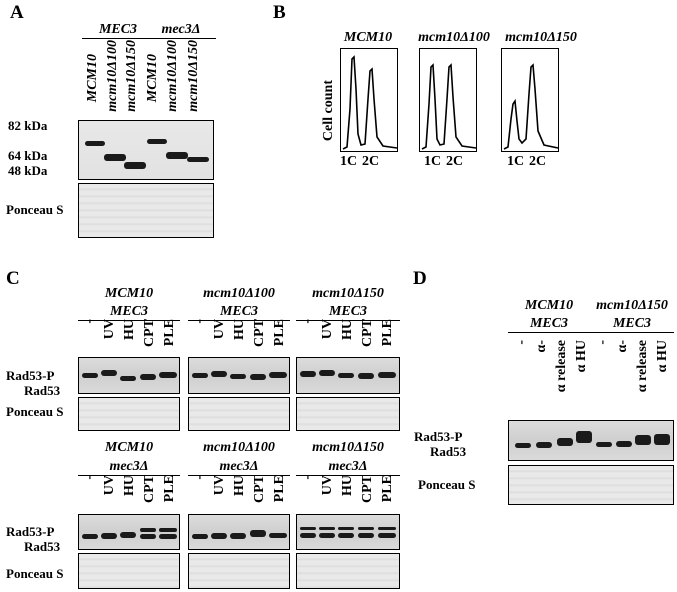 The width and height of the screenshot is (677, 592). What do you see at coordinates (129, 467) in the screenshot?
I see `c-bot-geno-1-line2: mec3Δ` at bounding box center [129, 467].